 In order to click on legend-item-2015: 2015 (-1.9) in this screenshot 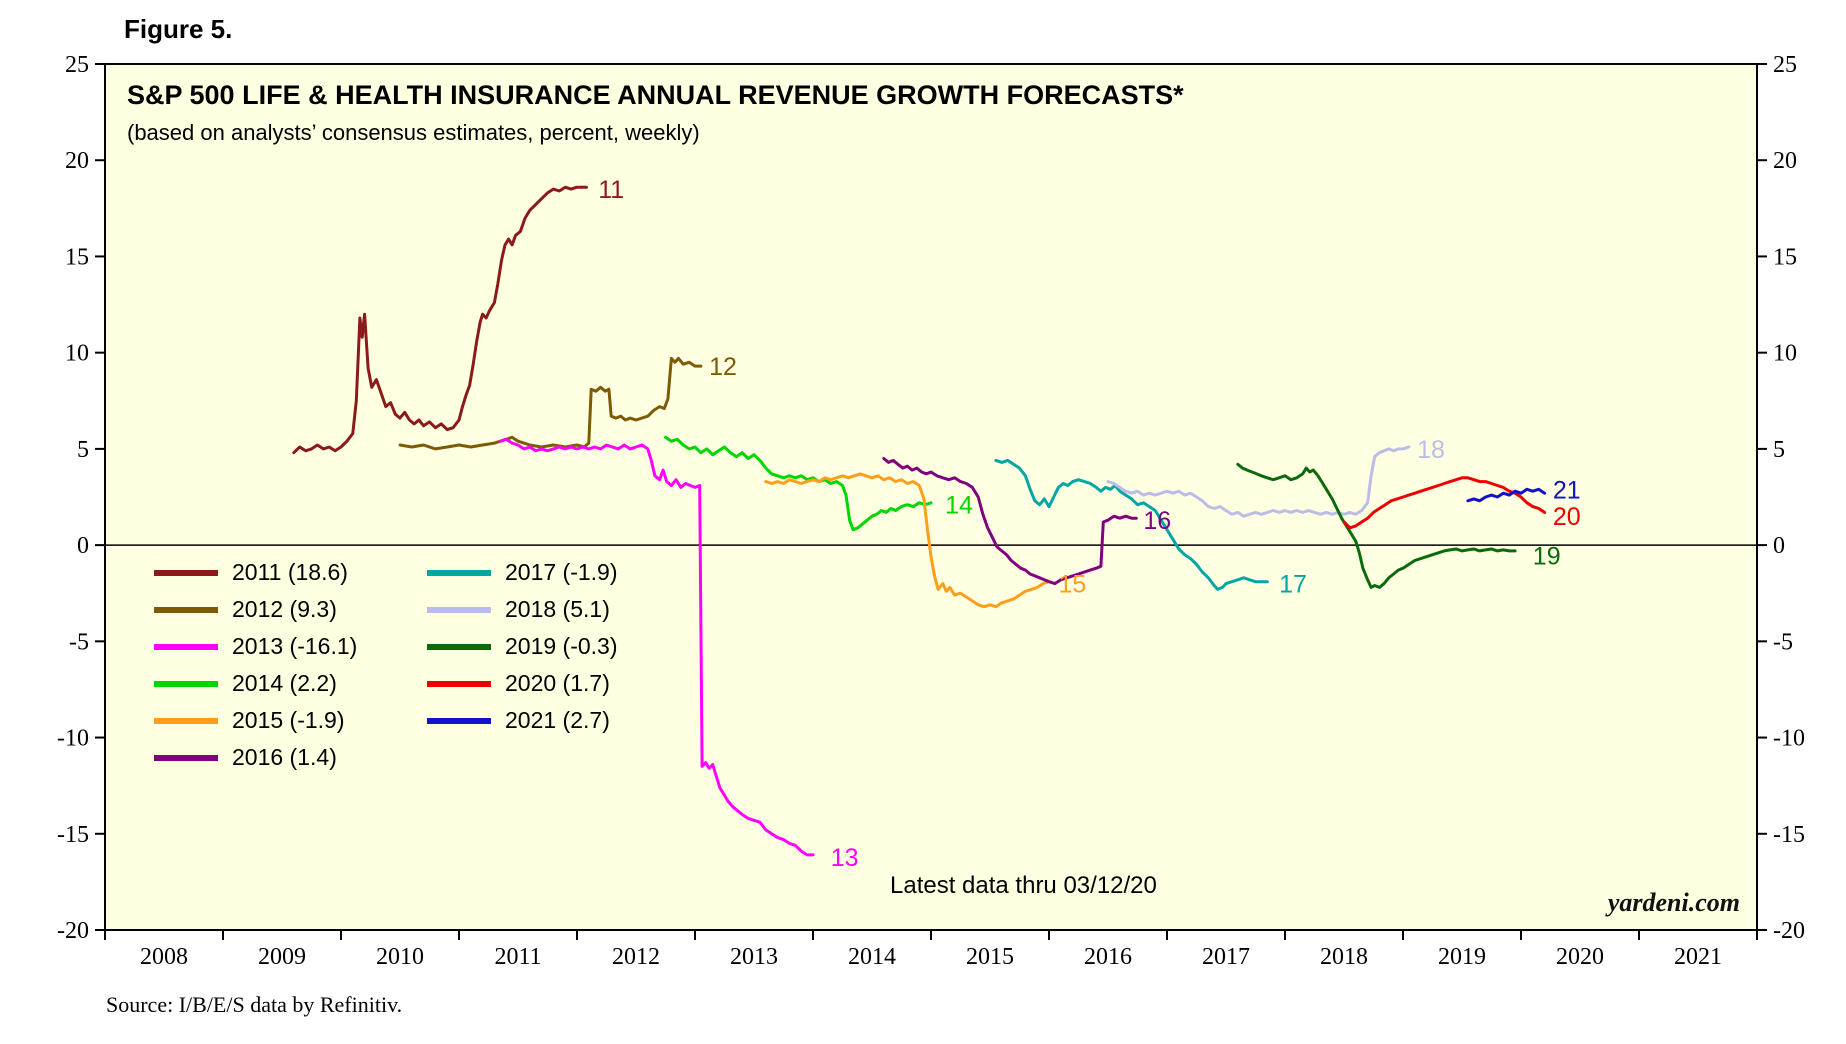, I will do `click(255, 720)`.